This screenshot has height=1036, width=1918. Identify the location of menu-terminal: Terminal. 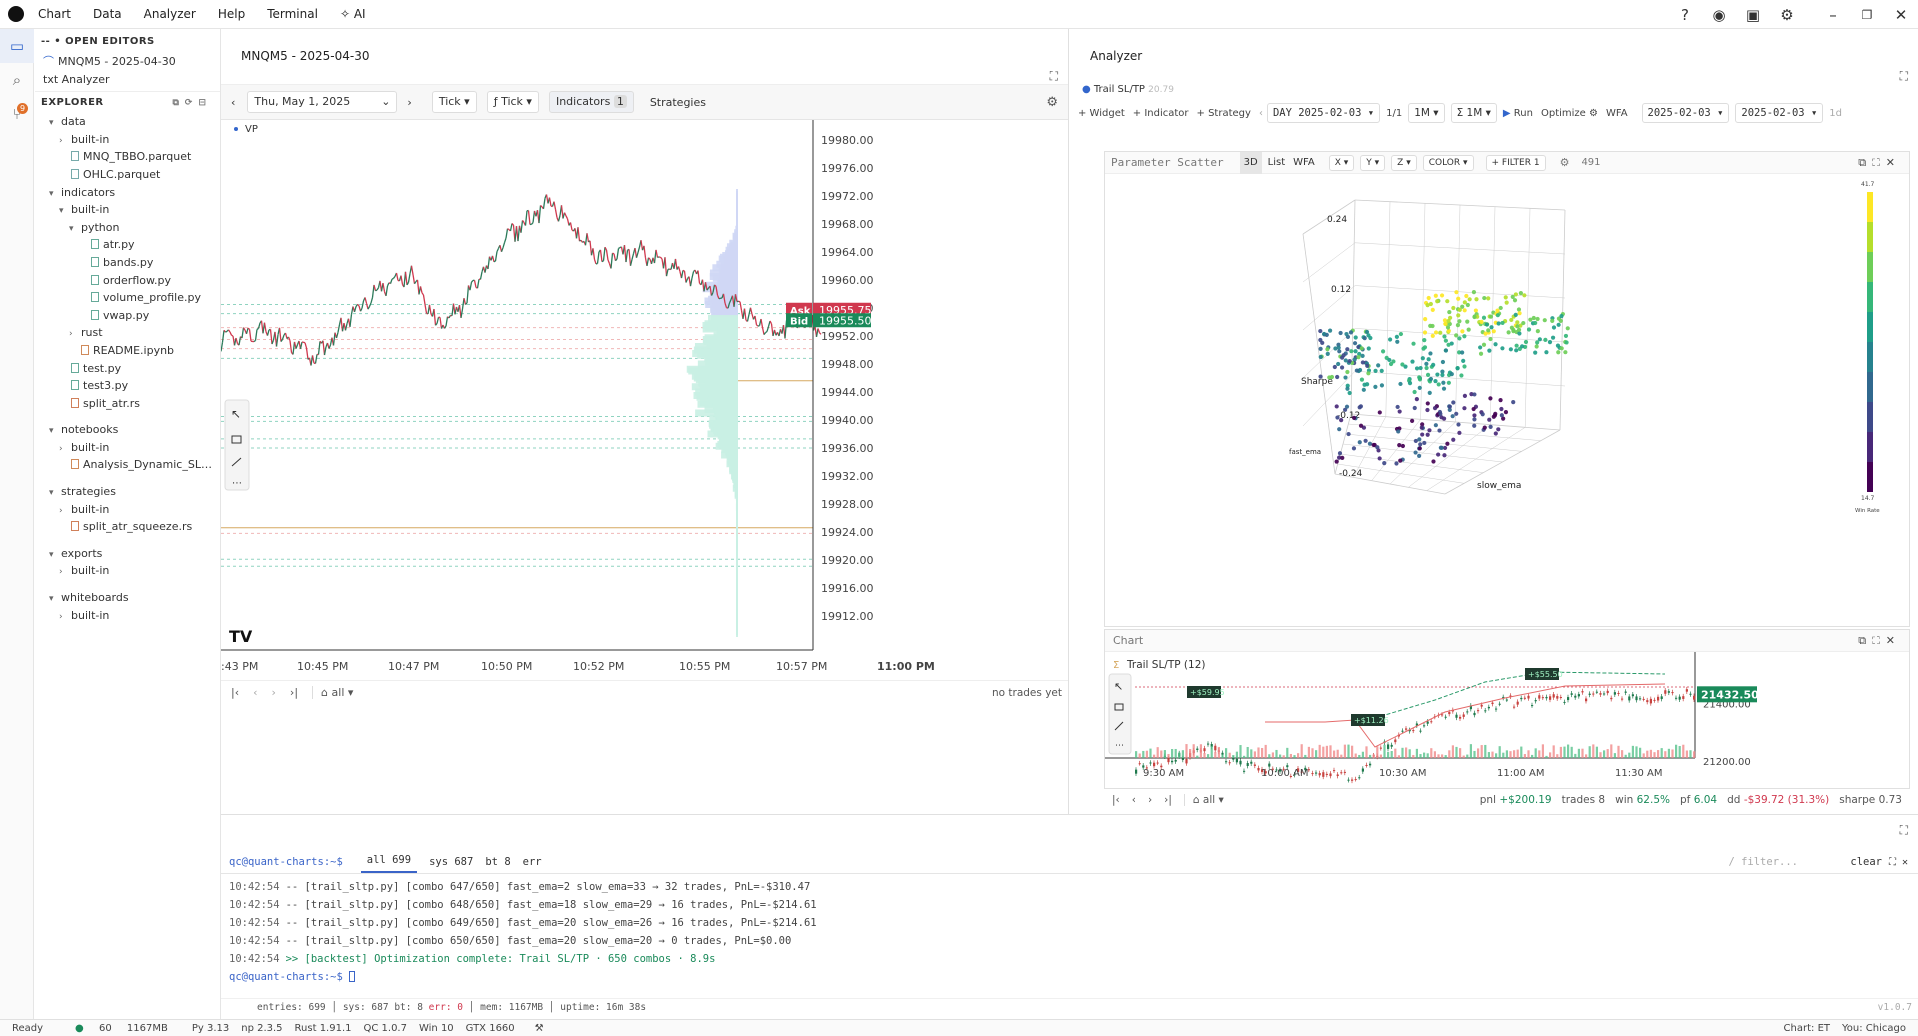
(292, 14).